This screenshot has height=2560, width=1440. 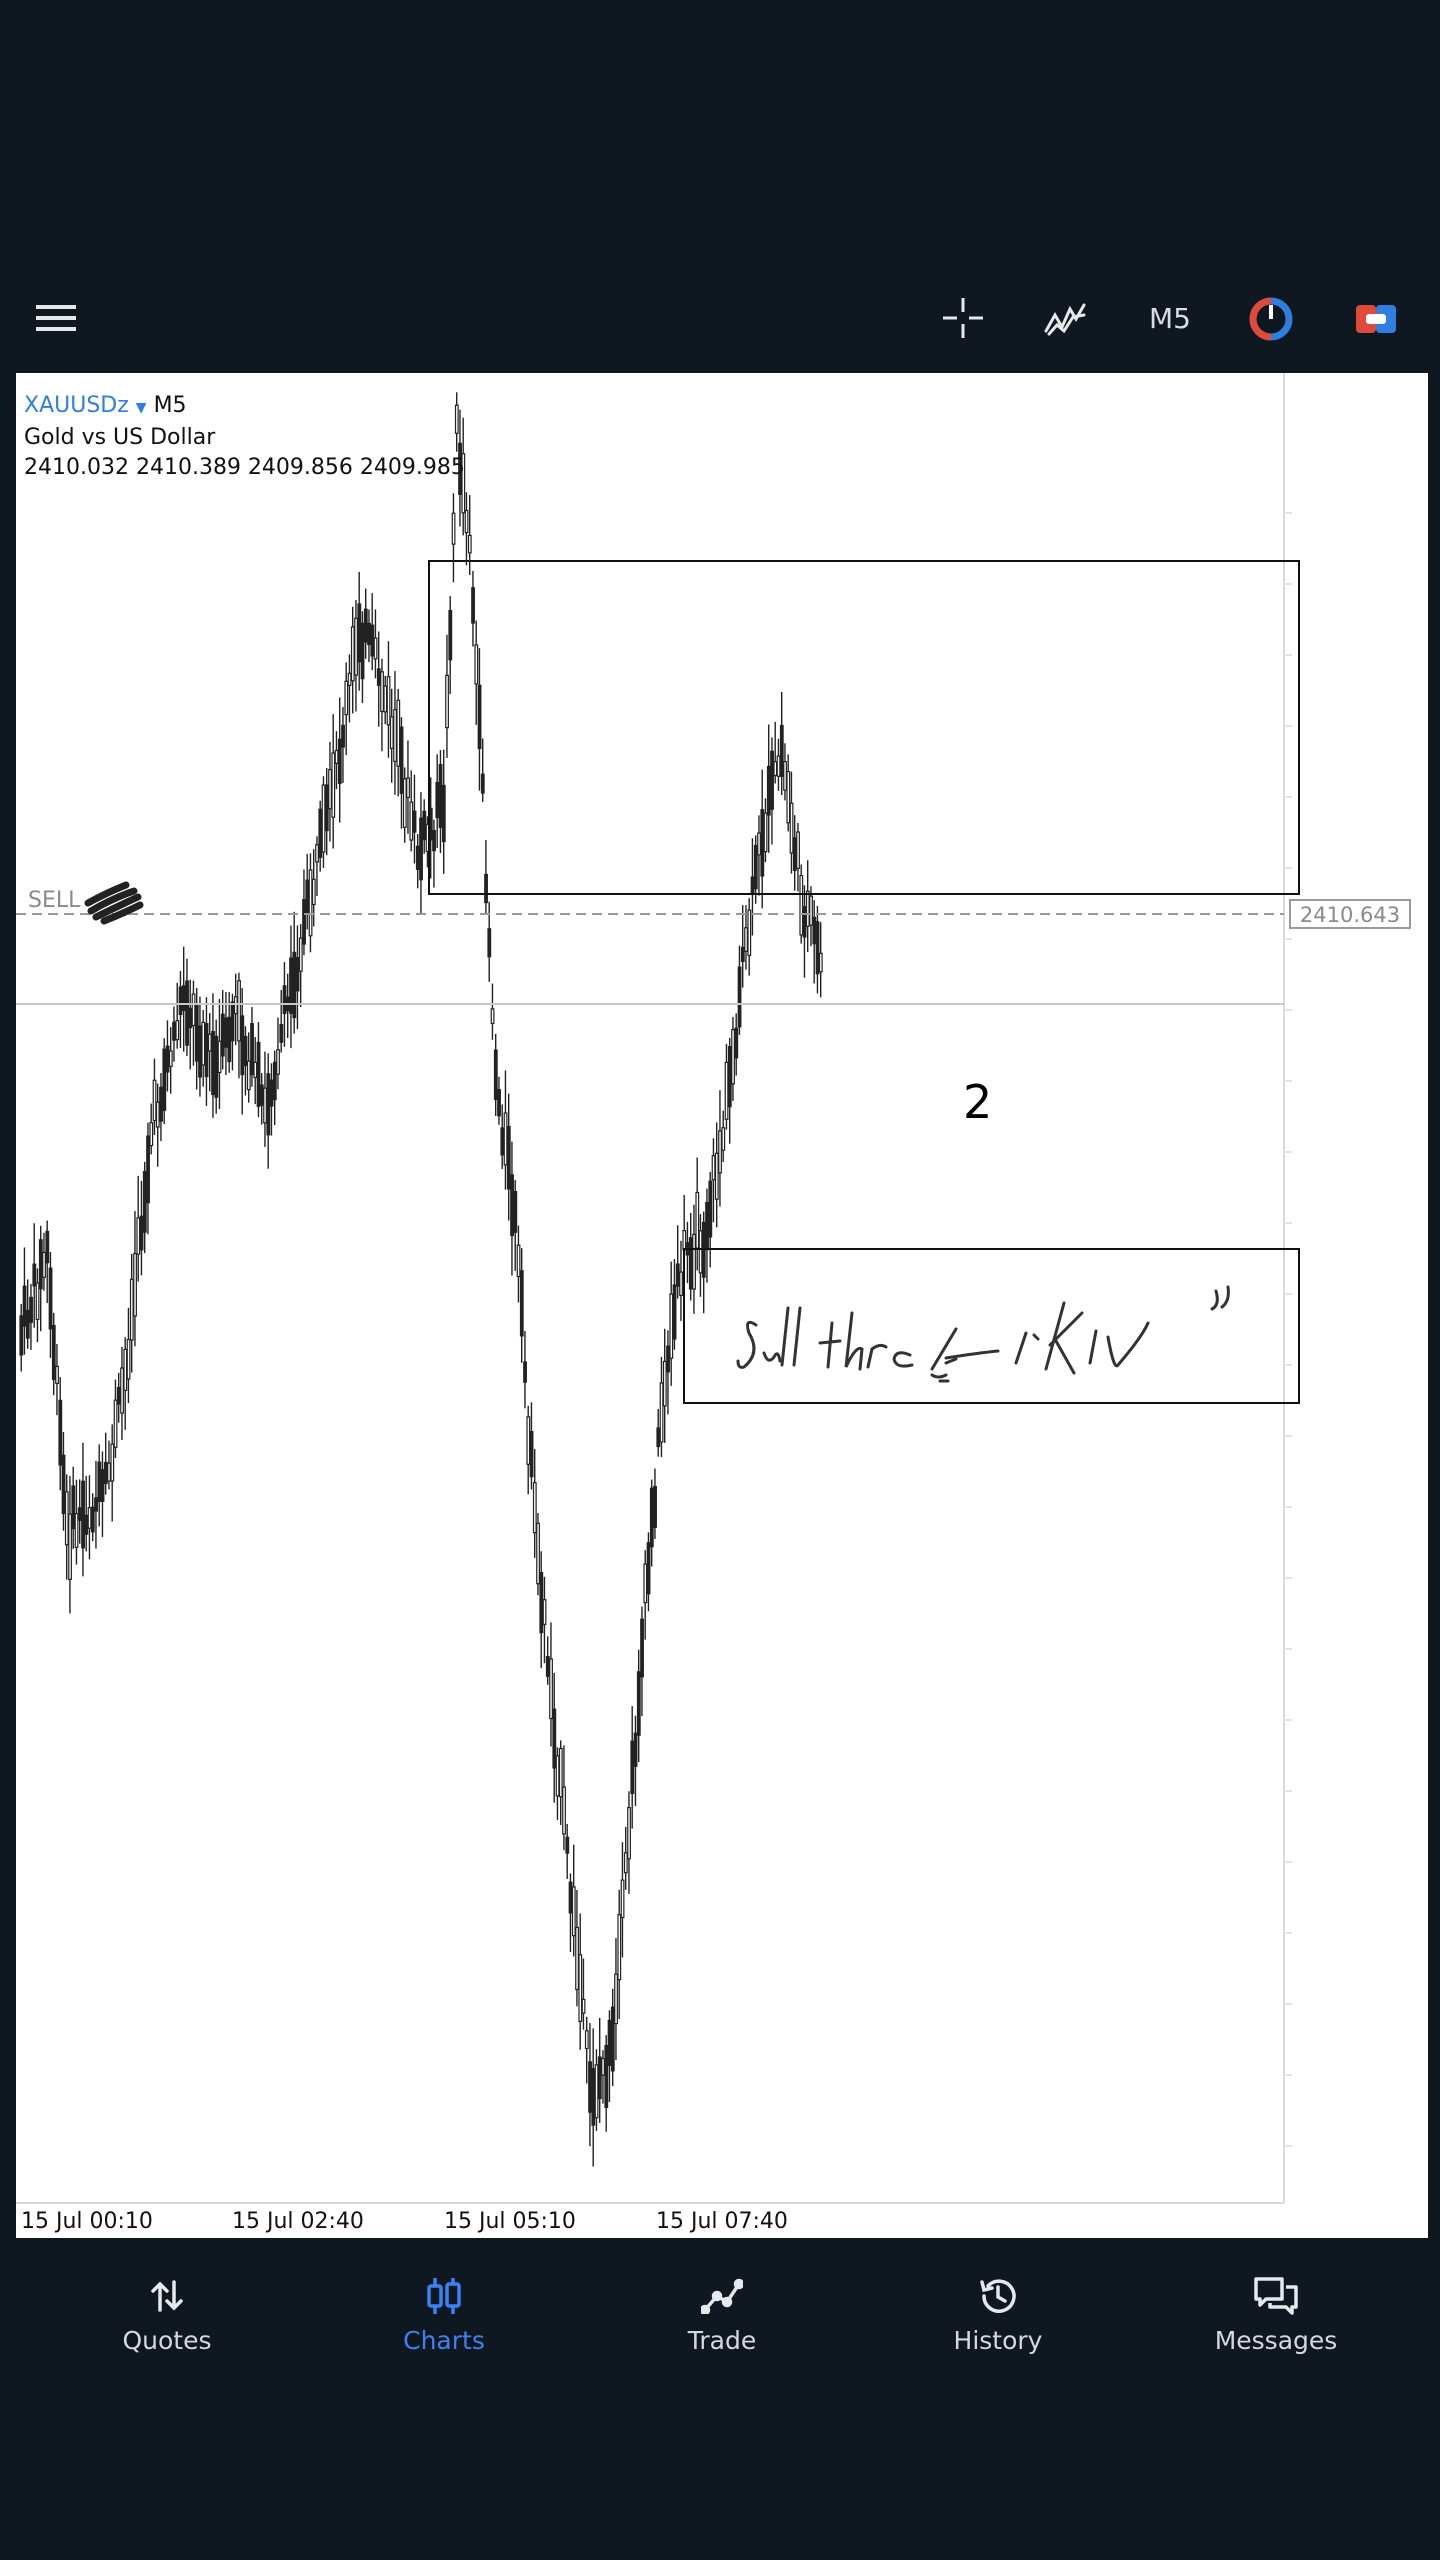 What do you see at coordinates (167, 2340) in the screenshot?
I see `nav-label: Quotes` at bounding box center [167, 2340].